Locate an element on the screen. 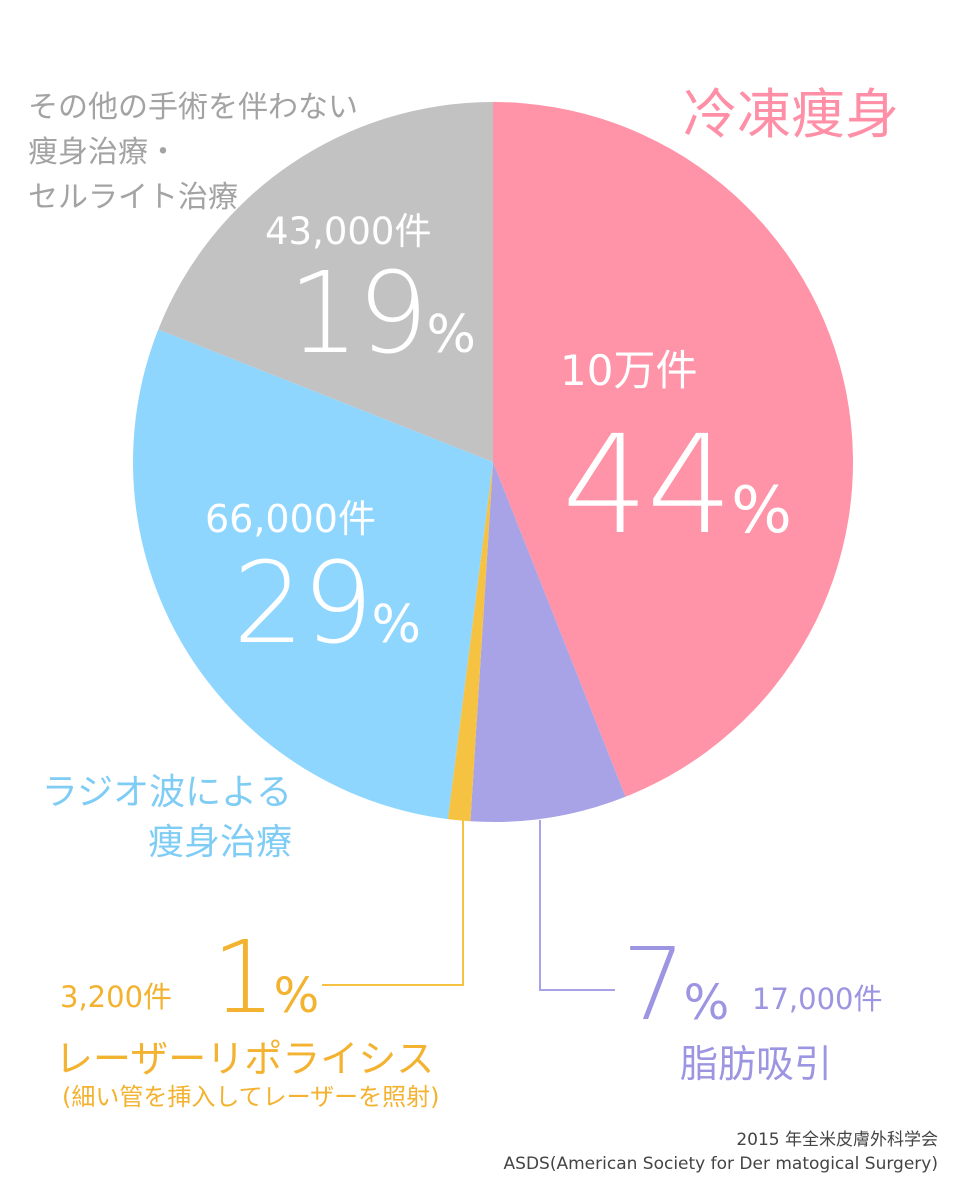 The width and height of the screenshot is (960, 1200). slice-percent-laser: 1% is located at coordinates (265, 978).